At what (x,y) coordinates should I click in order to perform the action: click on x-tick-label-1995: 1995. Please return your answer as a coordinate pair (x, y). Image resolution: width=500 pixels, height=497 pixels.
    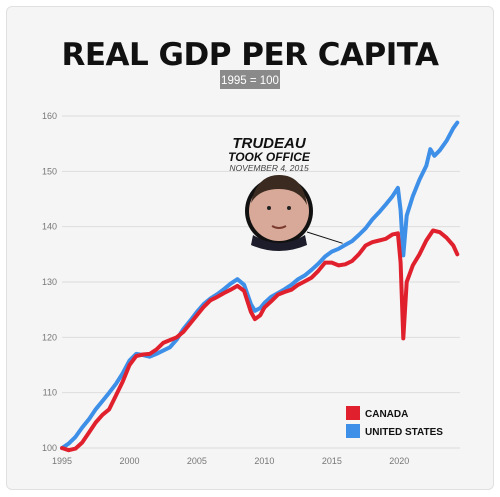
    Looking at the image, I should click on (62, 461).